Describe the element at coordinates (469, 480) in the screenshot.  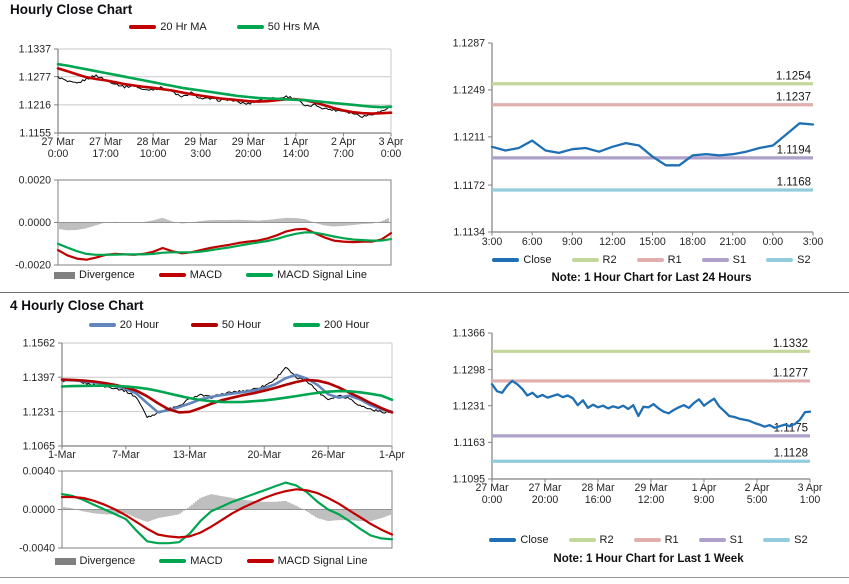
I see `svg-text: 1.1095` at that location.